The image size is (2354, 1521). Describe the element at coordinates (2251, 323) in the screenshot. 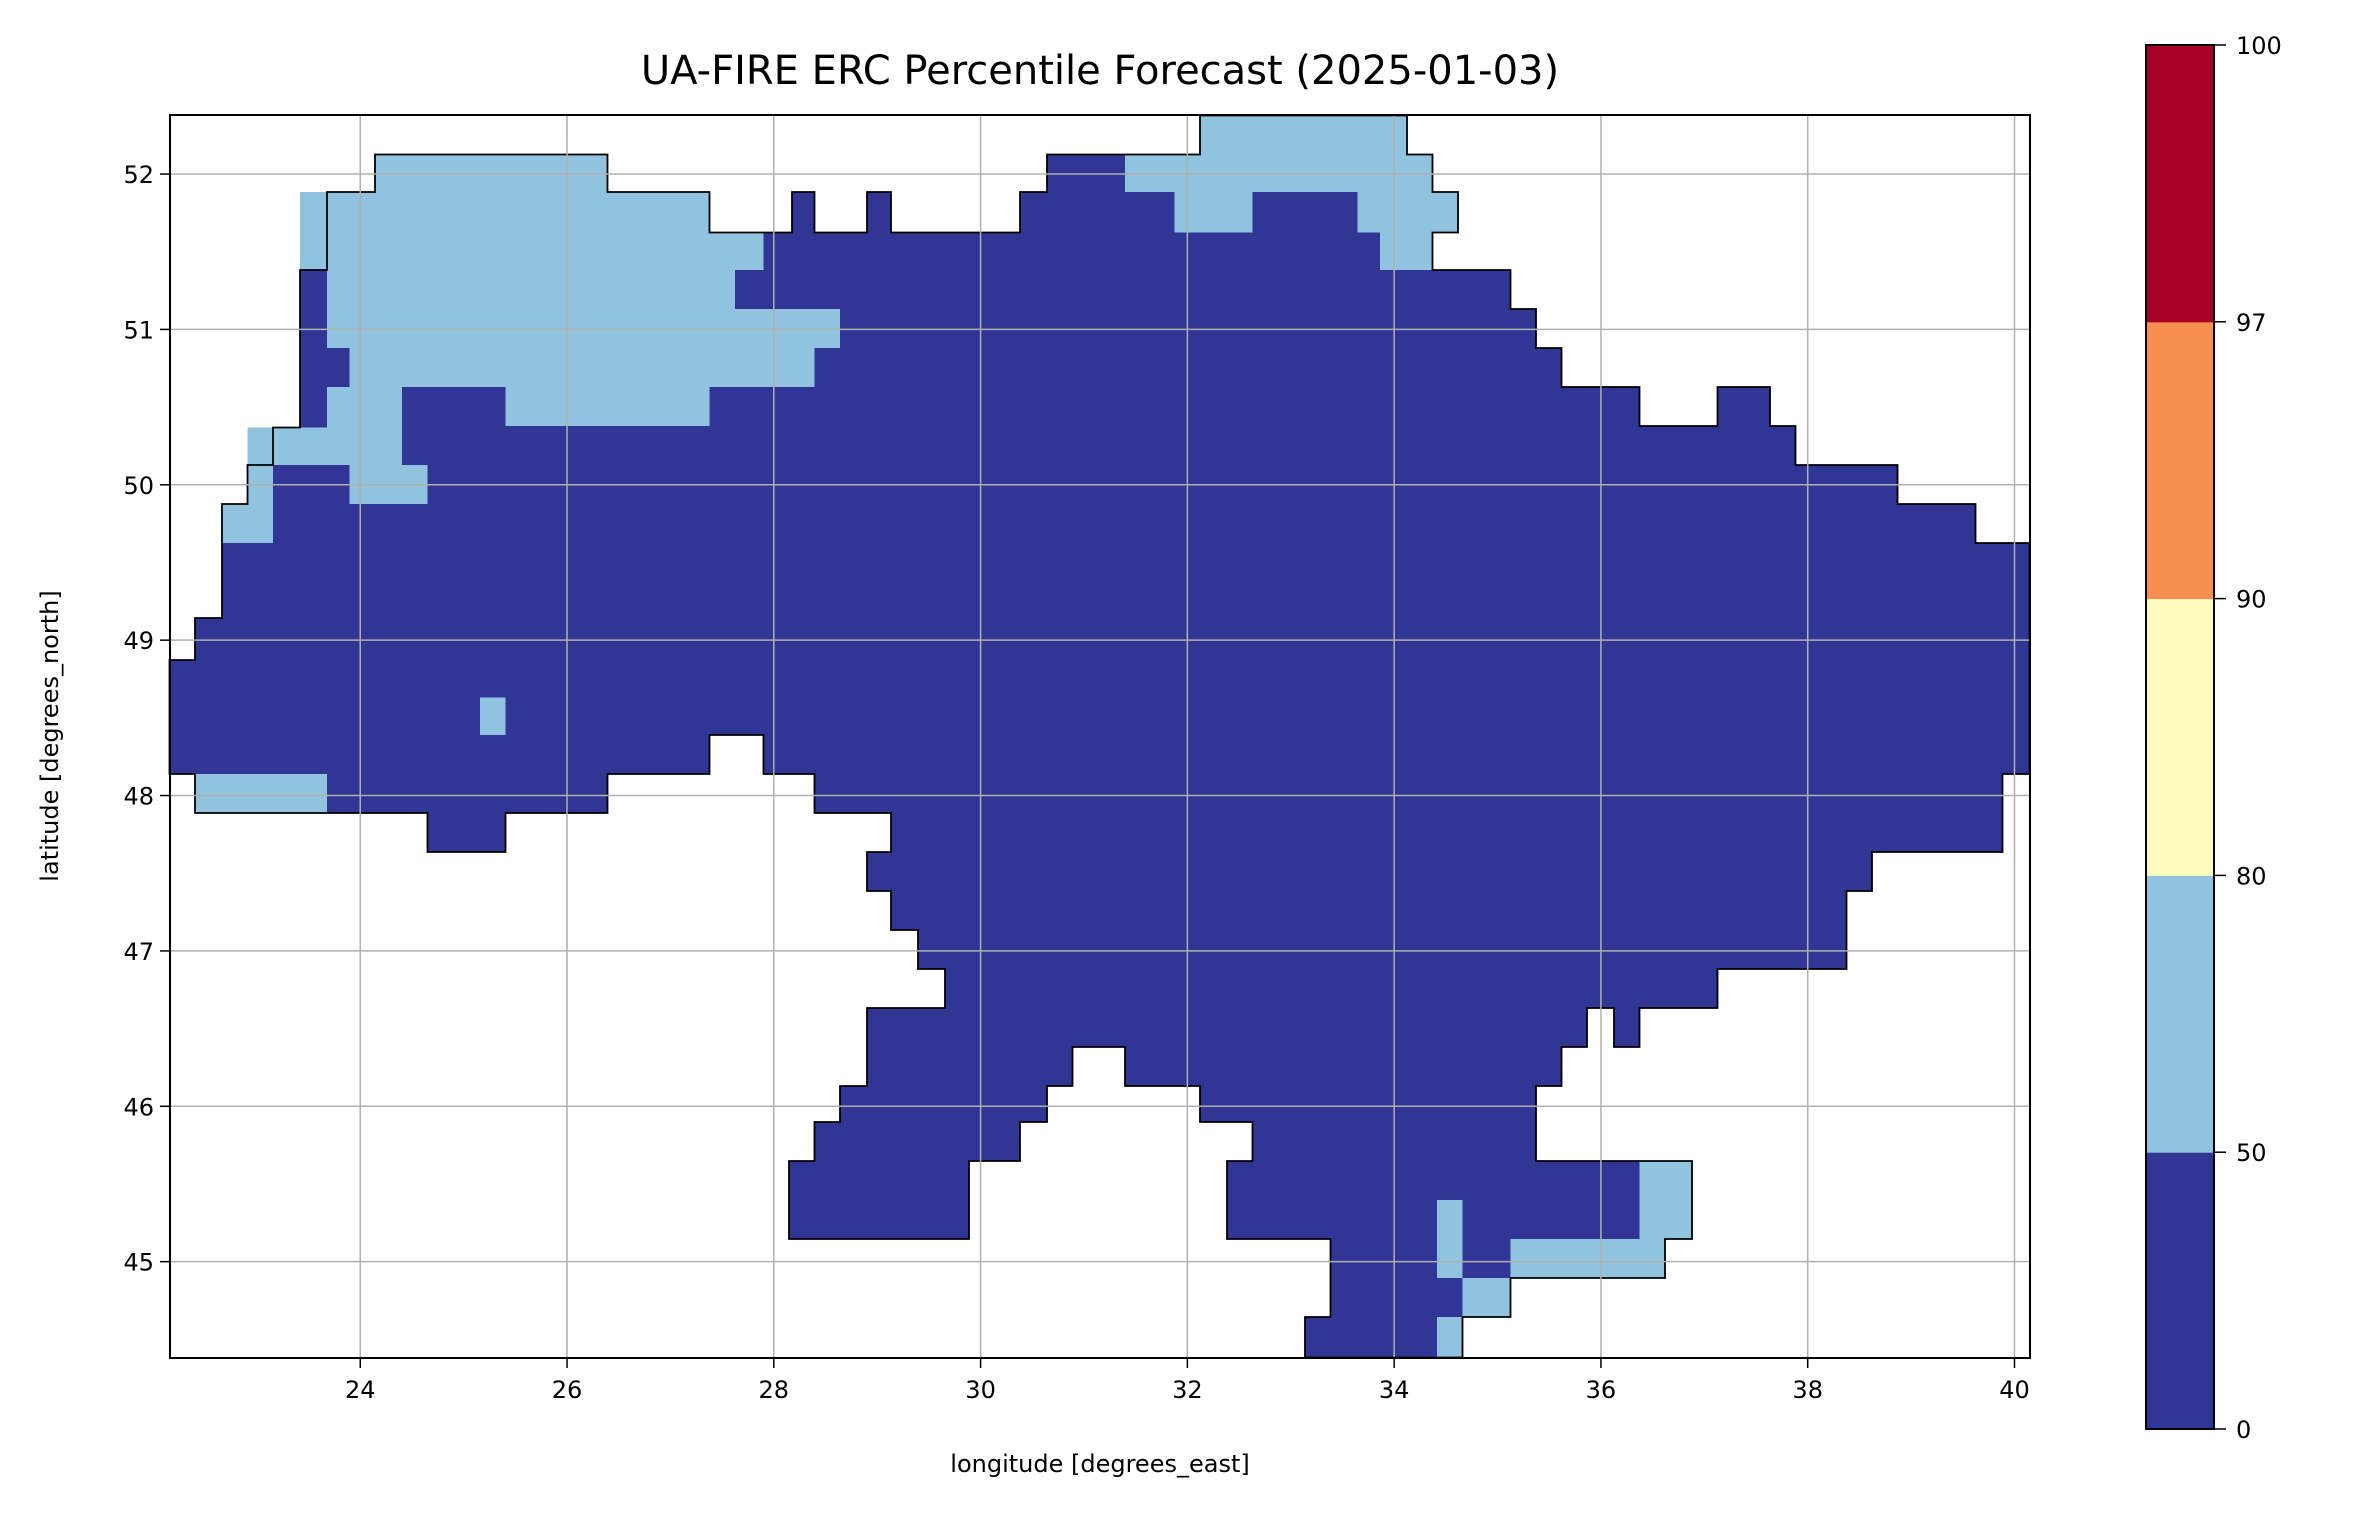

I see `colorbar-tick-label: 97` at that location.